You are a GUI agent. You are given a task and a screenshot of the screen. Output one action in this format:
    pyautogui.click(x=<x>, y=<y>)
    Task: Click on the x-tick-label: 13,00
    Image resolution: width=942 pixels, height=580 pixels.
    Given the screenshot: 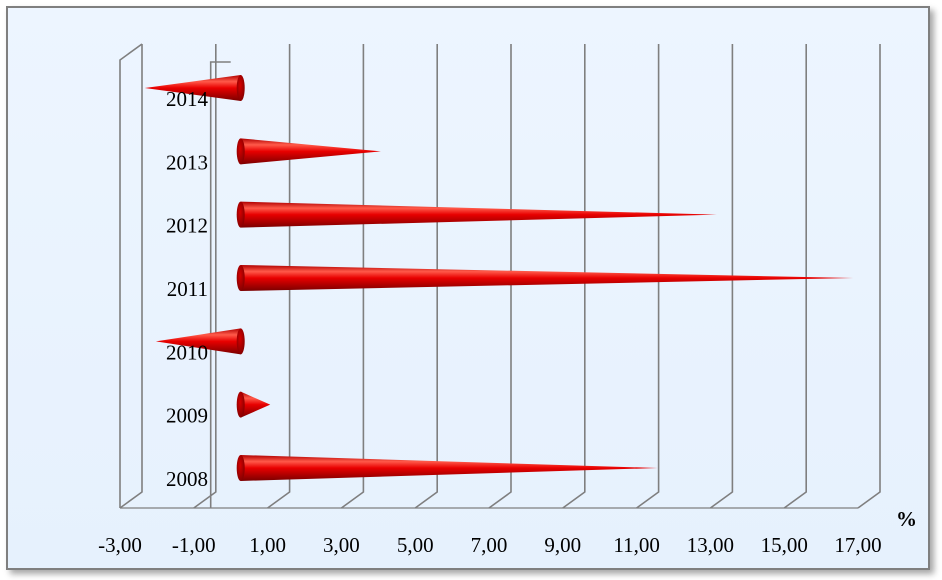 What is the action you would take?
    pyautogui.click(x=710, y=545)
    